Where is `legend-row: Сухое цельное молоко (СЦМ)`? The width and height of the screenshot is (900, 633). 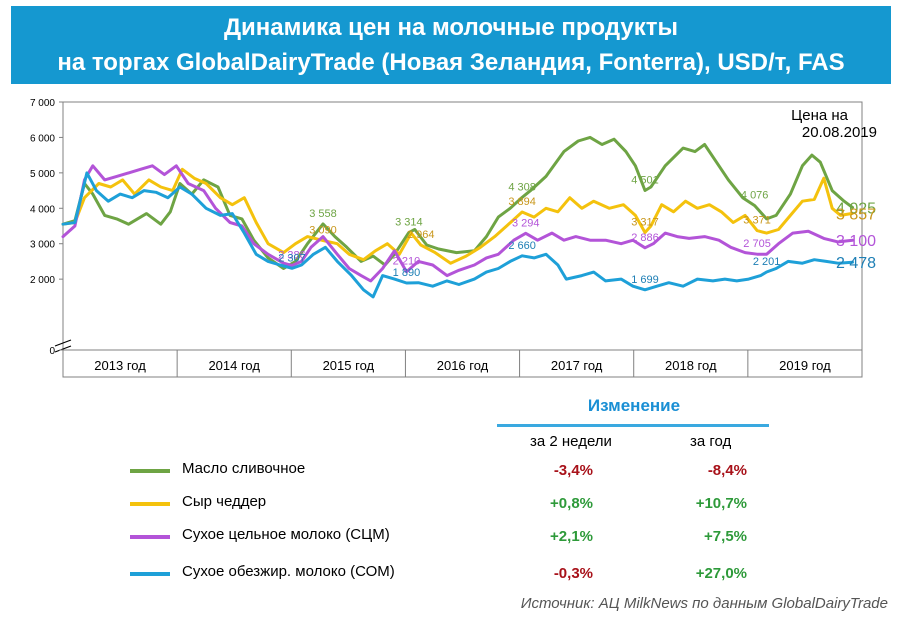 legend-row: Сухое цельное молоко (СЦМ) is located at coordinates (275, 537).